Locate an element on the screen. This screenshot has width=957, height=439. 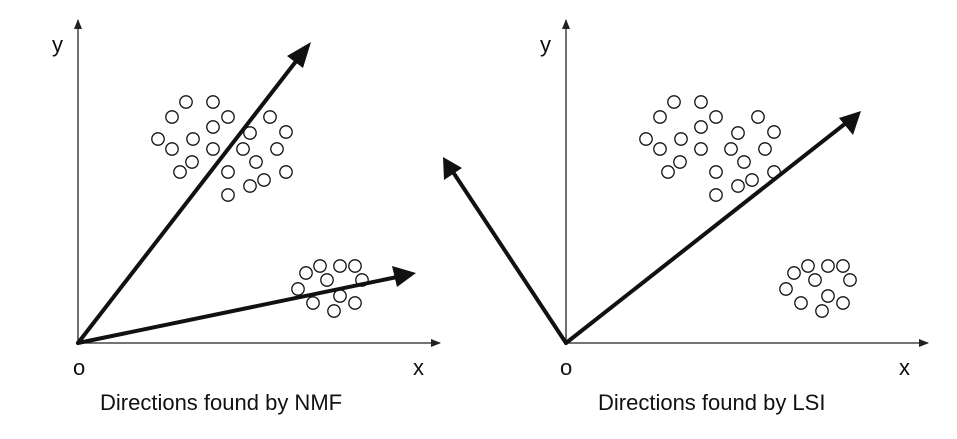
caption-nmf: Directions found by NMF is located at coordinates (221, 402).